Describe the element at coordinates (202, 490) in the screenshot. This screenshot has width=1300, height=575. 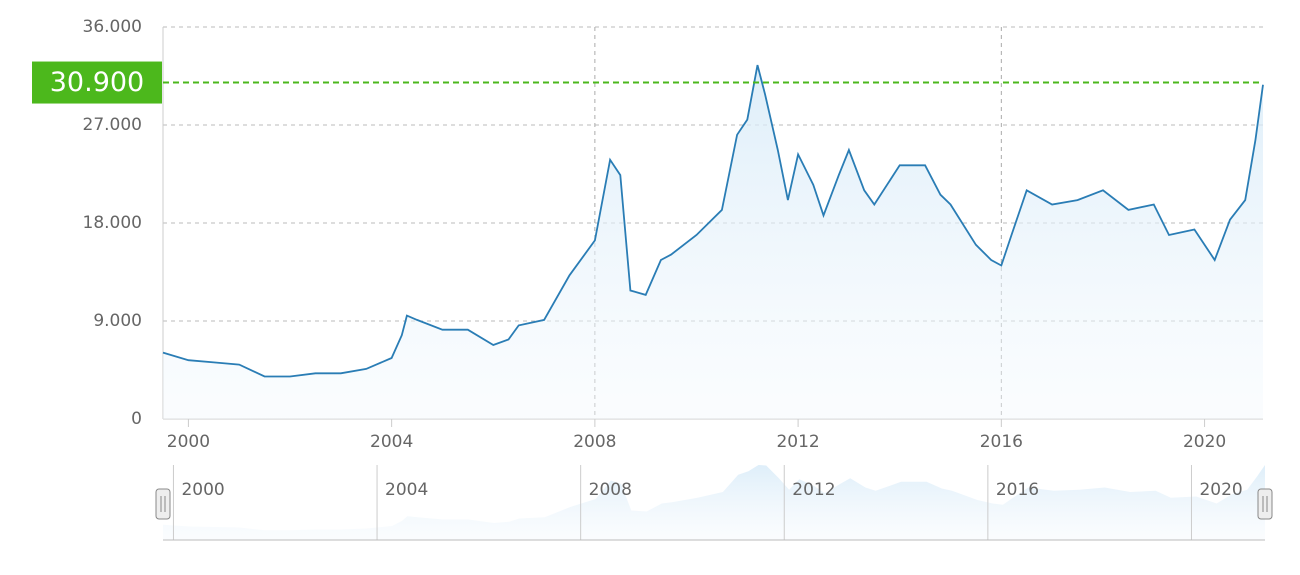
I see `navigator-label: 2000` at that location.